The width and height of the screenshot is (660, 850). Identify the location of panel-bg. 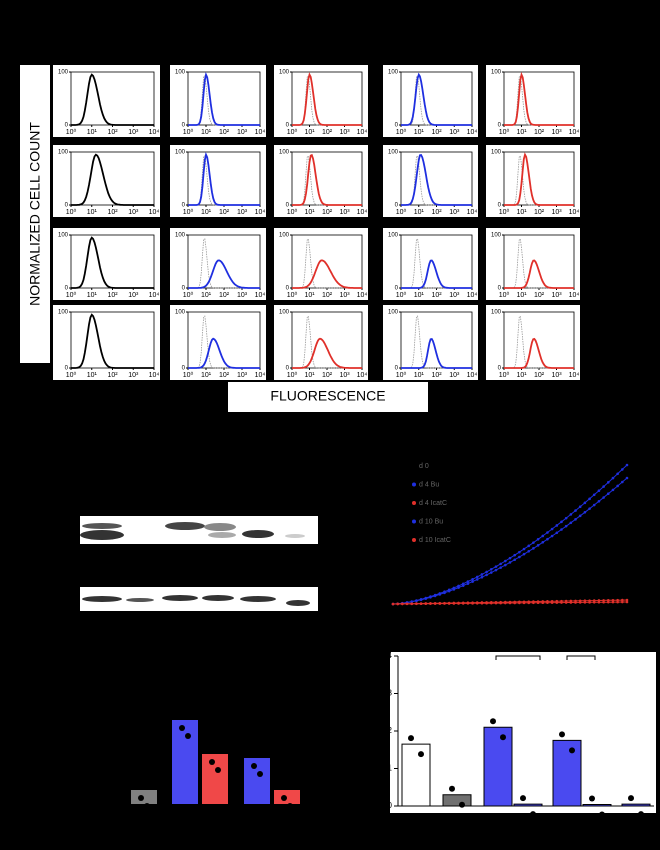
(106, 264).